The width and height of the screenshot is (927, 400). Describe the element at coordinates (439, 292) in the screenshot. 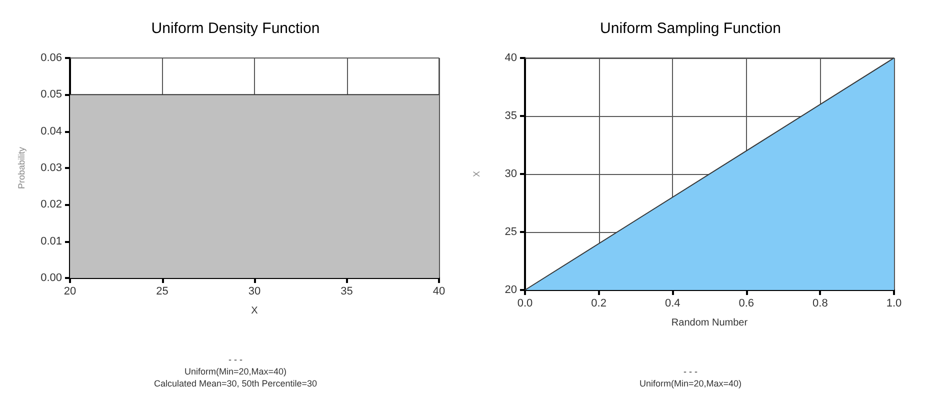

I see `x-tick-label: 40` at that location.